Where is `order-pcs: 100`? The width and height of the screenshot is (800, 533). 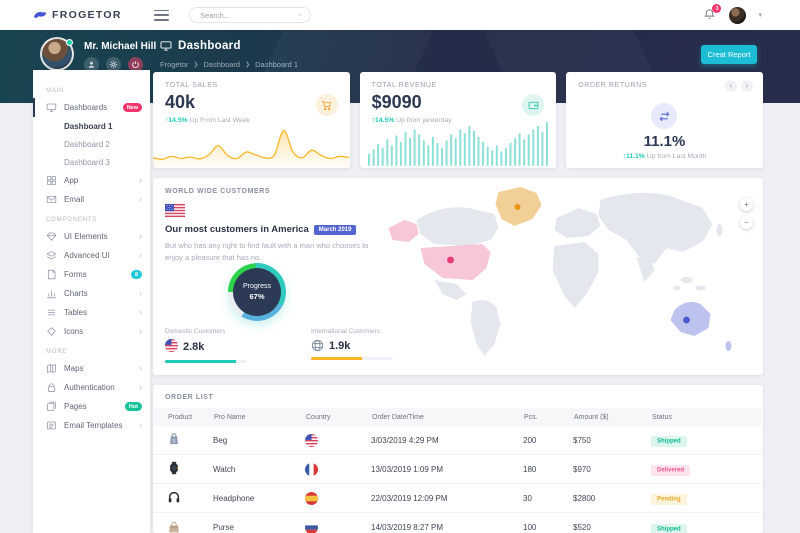 order-pcs: 100 is located at coordinates (530, 527).